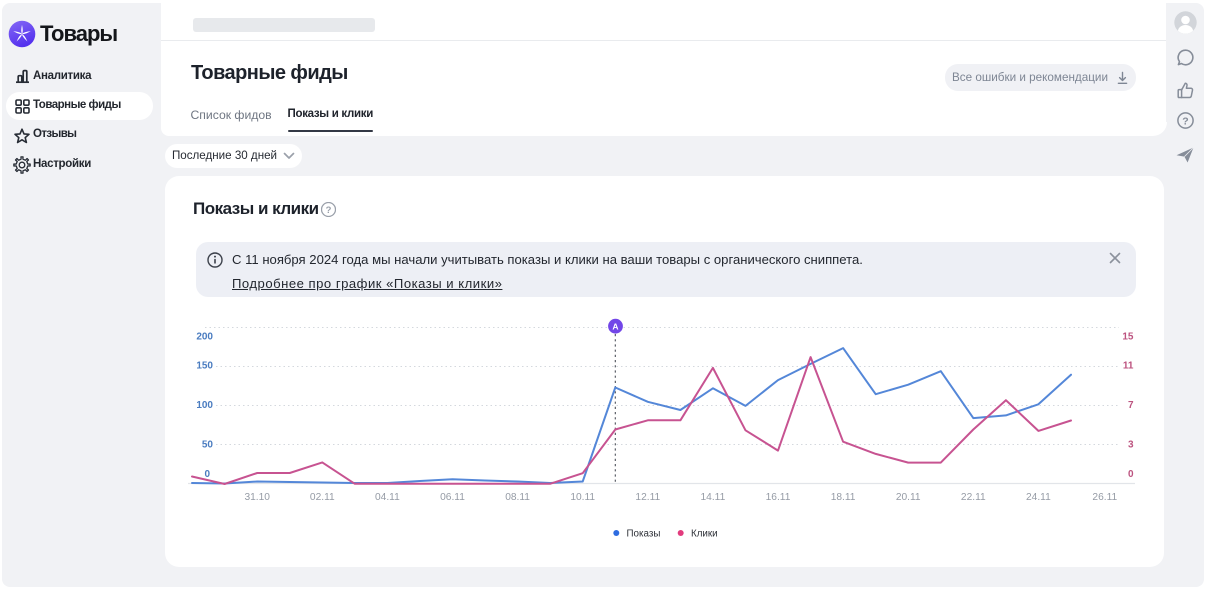 The image size is (1206, 590). What do you see at coordinates (582, 497) in the screenshot?
I see `svg-text: 10.11` at bounding box center [582, 497].